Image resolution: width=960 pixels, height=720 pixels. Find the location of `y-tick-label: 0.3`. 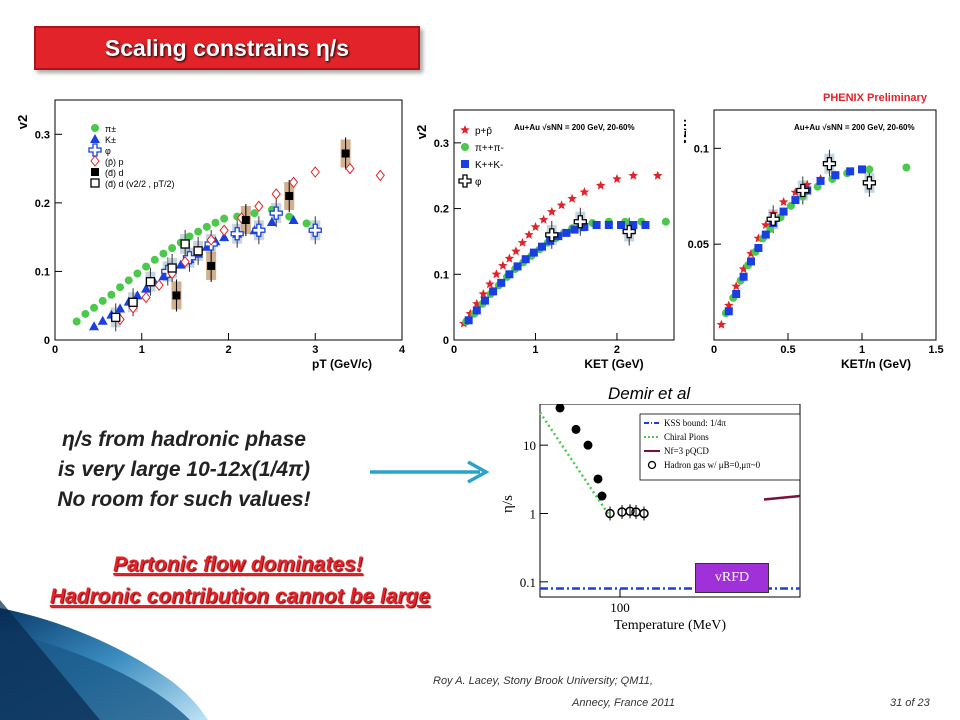

y-tick-label: 0.3 is located at coordinates (42, 135).